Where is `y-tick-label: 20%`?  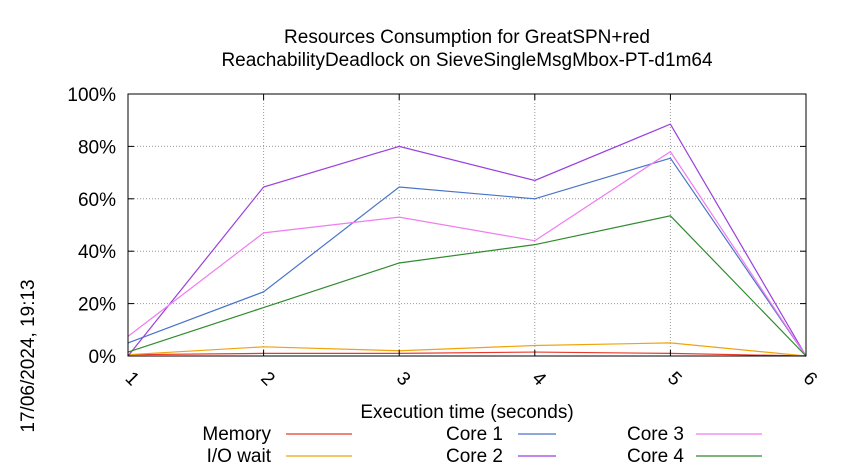 y-tick-label: 20% is located at coordinates (97, 305).